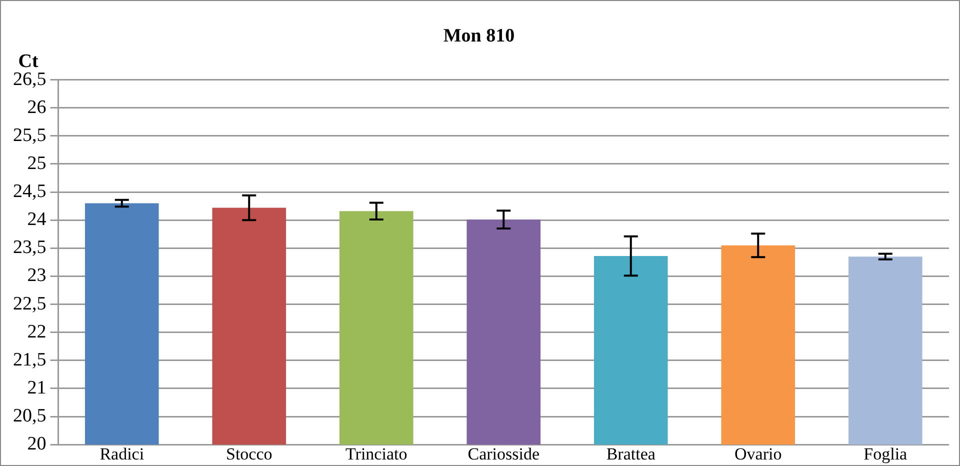 The width and height of the screenshot is (960, 466). Describe the element at coordinates (36, 331) in the screenshot. I see `y-tick-label: 22` at that location.